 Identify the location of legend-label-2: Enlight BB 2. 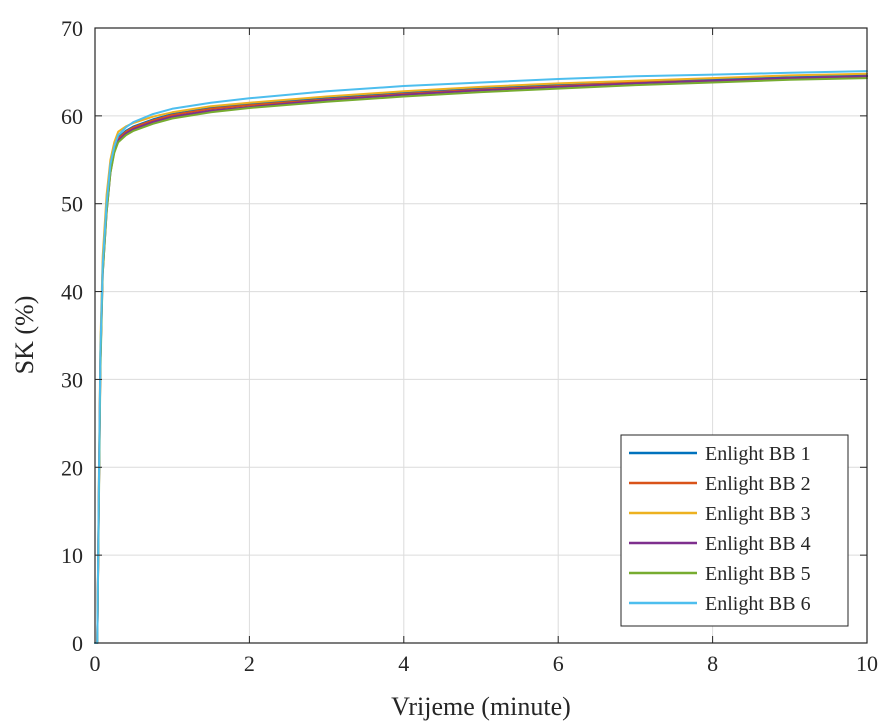
(758, 484).